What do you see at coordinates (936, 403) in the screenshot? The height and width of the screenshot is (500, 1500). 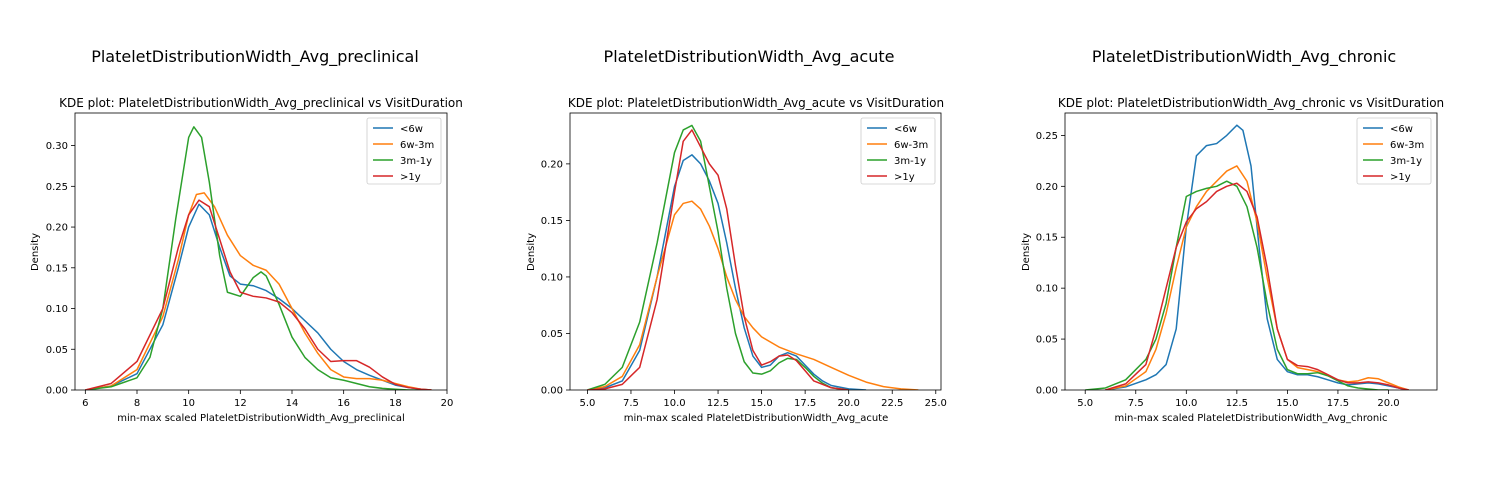 I see `x-tick-label: 25.0` at bounding box center [936, 403].